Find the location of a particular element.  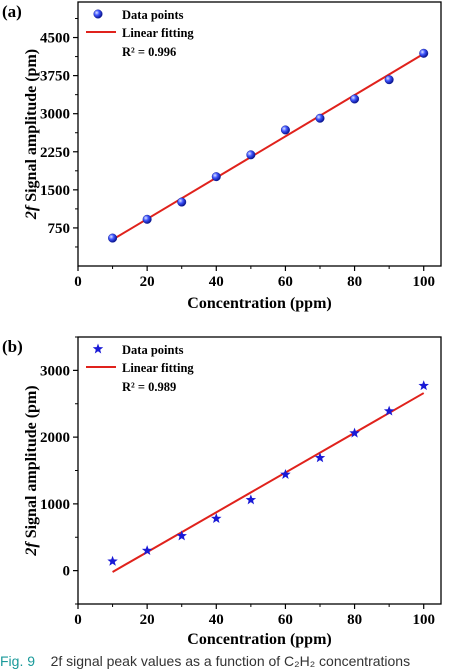

y-tick-label: 0 is located at coordinates (67, 572).